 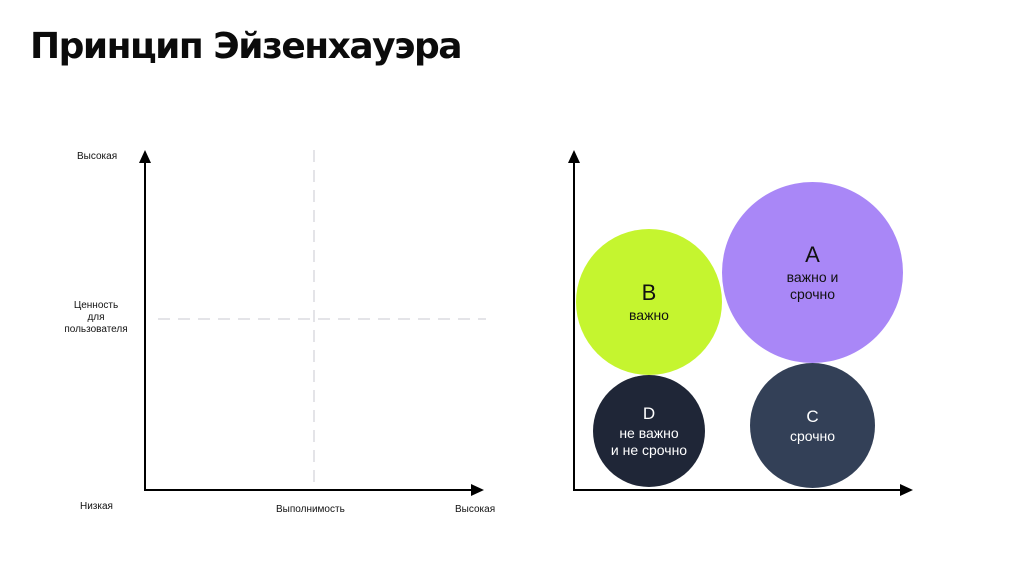 I want to click on quadrant-circle-d: D не важно и не срочно, so click(x=649, y=431).